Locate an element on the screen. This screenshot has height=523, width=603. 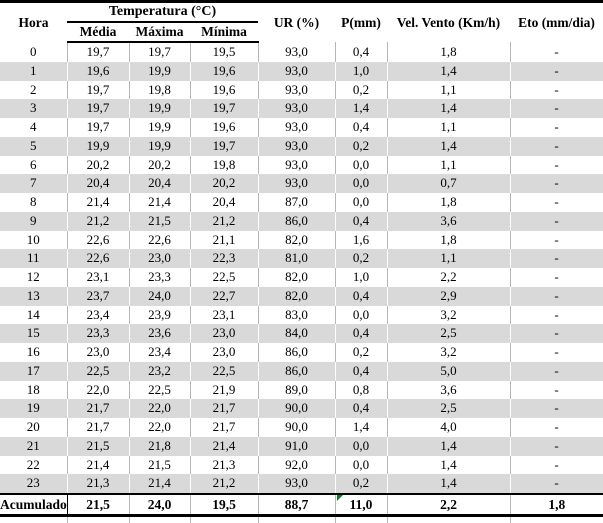
cell-media: 21,5 is located at coordinates (98, 446).